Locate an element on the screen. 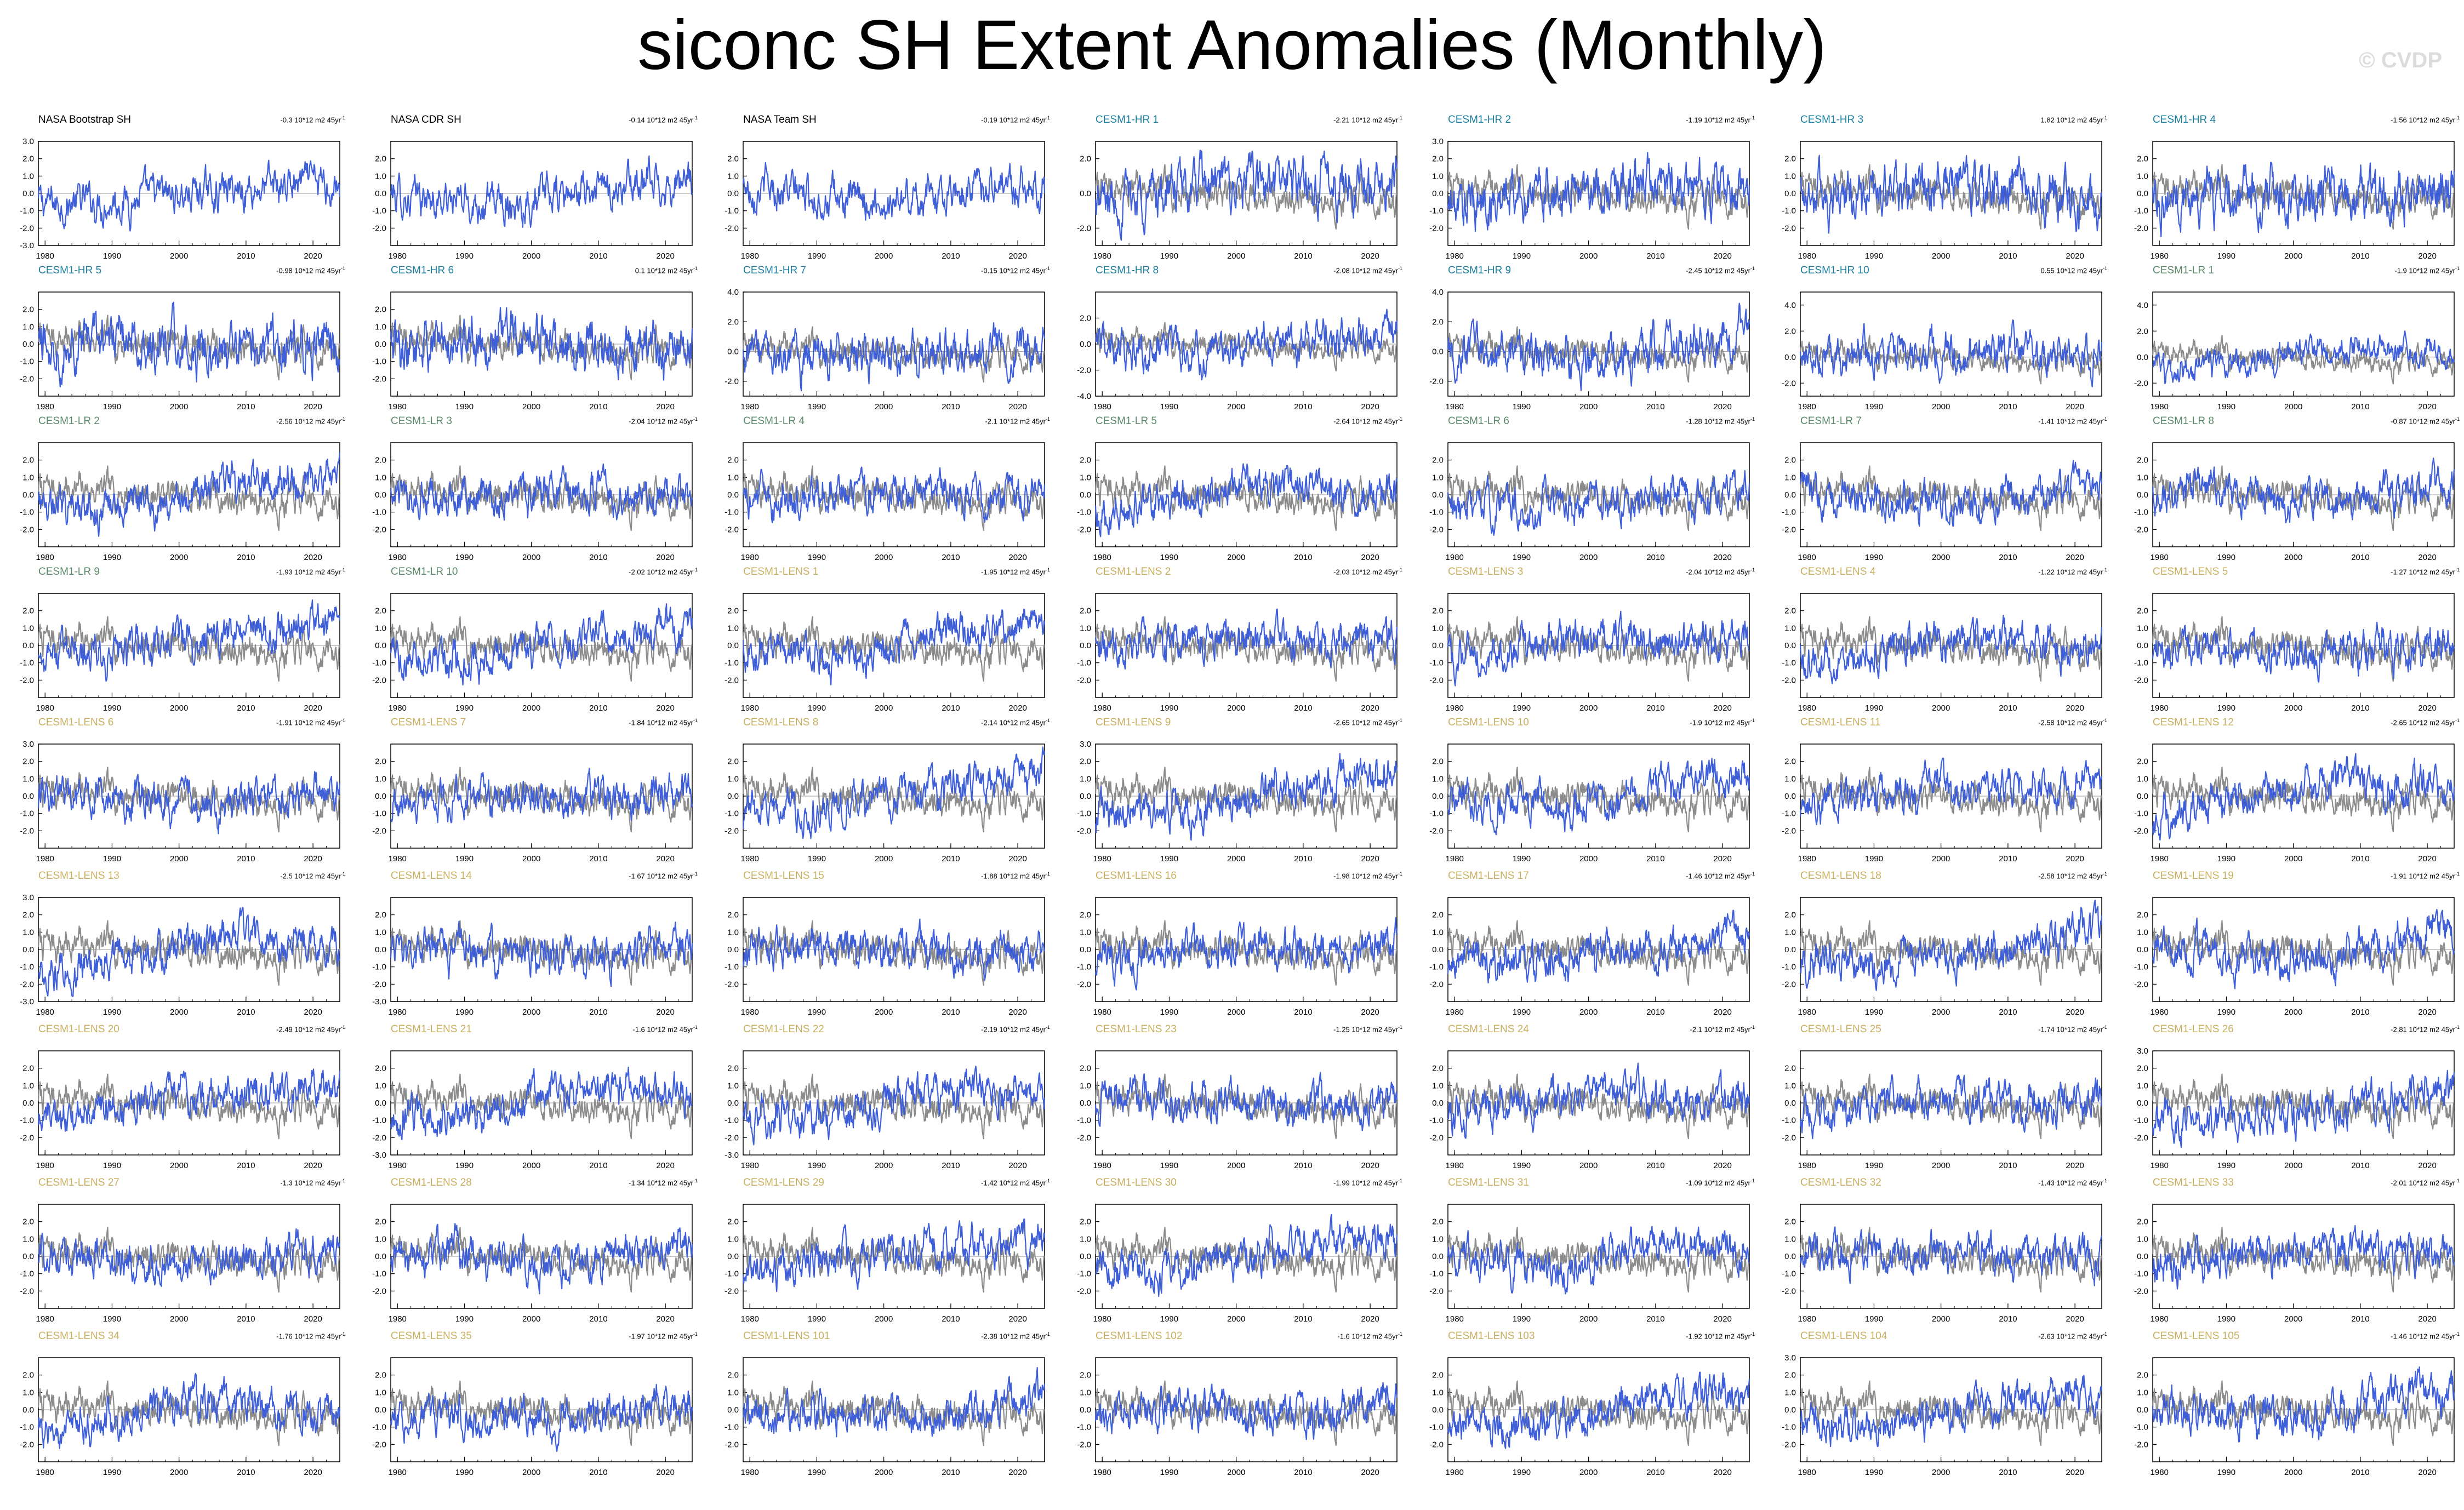  panel-title: CESM1-HR 7 is located at coordinates (775, 270).